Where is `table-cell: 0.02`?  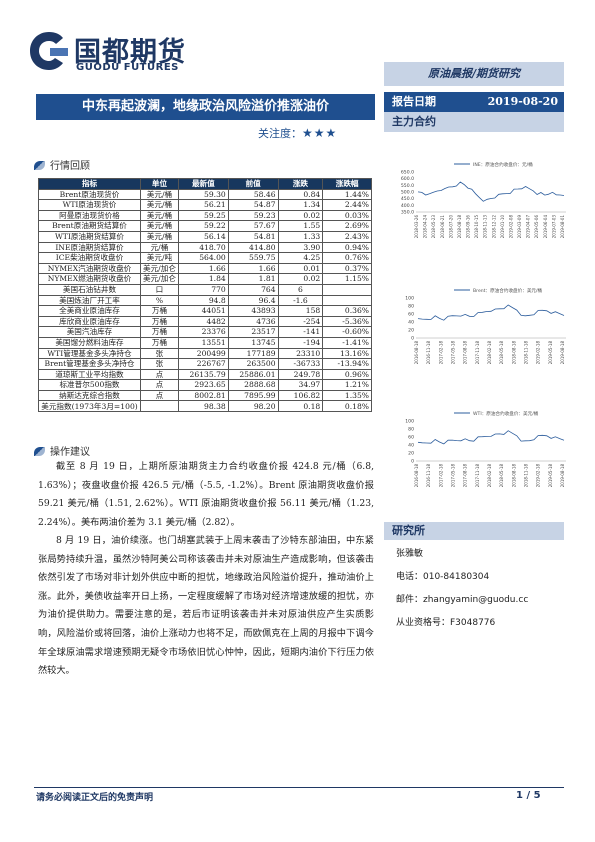 table-cell: 0.02 is located at coordinates (300, 279).